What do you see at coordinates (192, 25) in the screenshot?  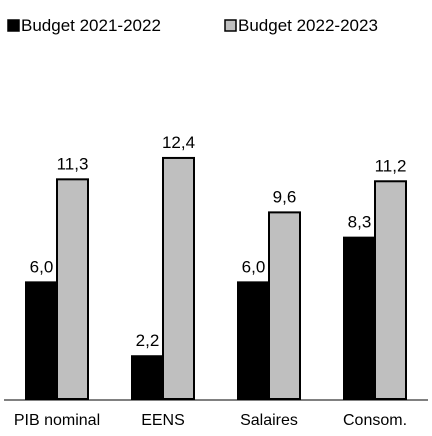 I see `legend: Budget 2021-2022 Budget 2022-2023` at bounding box center [192, 25].